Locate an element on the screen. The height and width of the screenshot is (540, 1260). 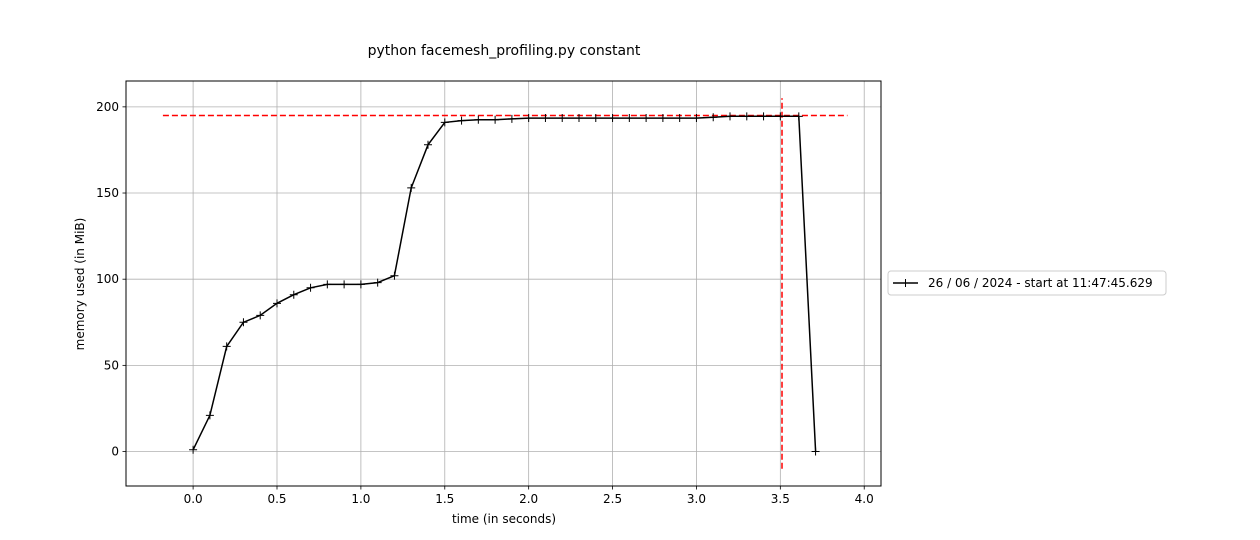
y-tick-label: 50 is located at coordinates (111, 365).